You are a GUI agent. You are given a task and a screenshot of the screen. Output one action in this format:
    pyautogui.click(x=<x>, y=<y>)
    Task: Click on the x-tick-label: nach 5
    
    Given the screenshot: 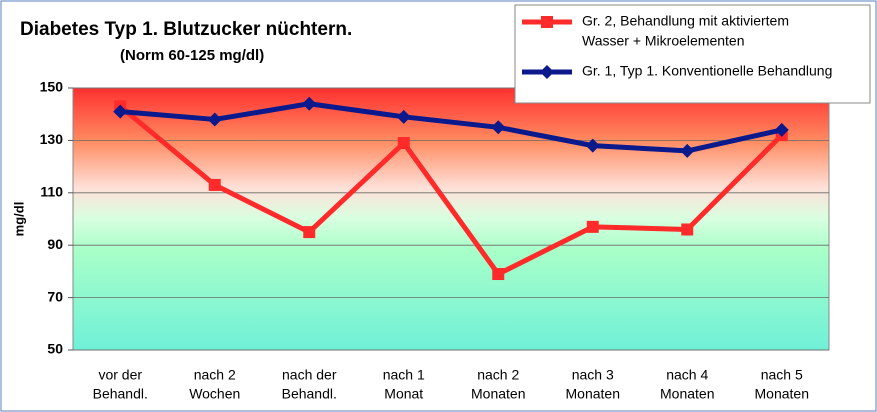 What is the action you would take?
    pyautogui.click(x=782, y=375)
    